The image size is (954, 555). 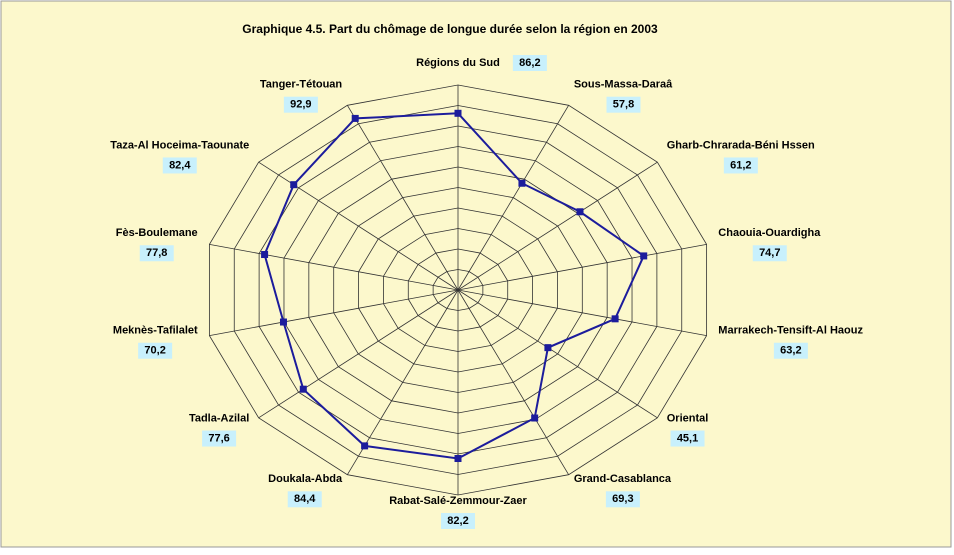 I want to click on value-label: 61,2, so click(x=740, y=165).